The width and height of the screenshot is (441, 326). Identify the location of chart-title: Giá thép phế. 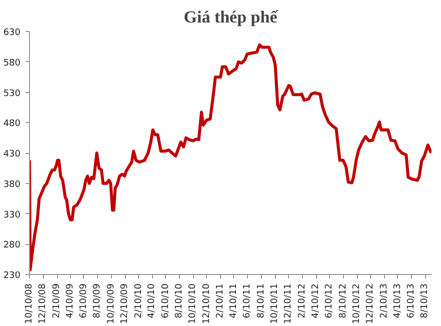
(231, 17).